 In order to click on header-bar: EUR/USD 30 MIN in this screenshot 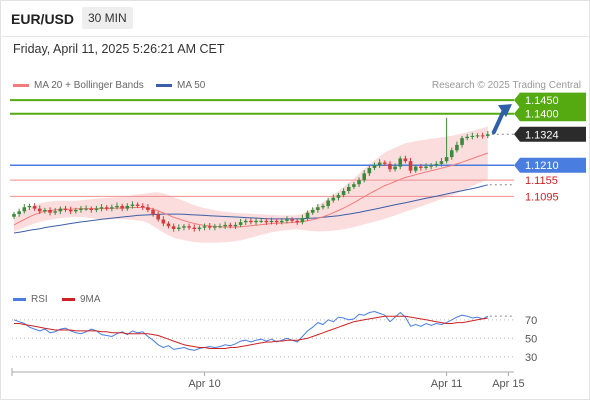, I will do `click(295, 18)`.